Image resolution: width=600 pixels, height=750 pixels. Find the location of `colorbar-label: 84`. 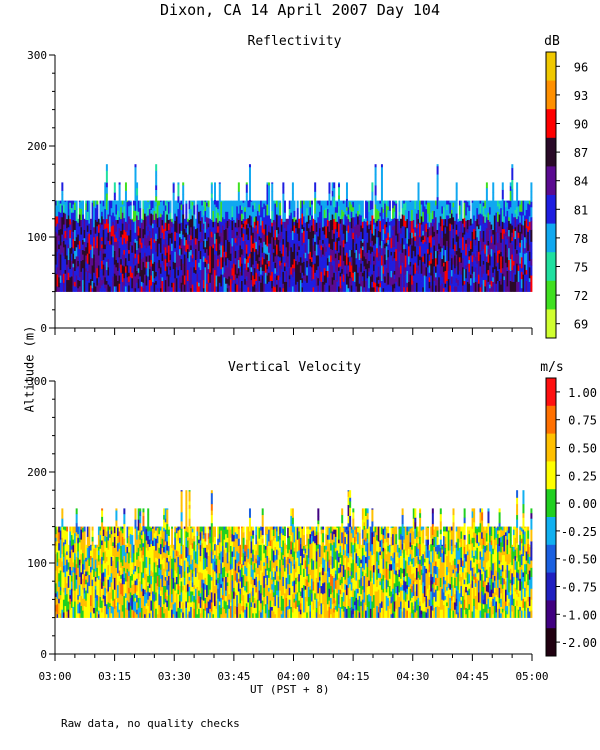

colorbar-label: 84 is located at coordinates (581, 182).